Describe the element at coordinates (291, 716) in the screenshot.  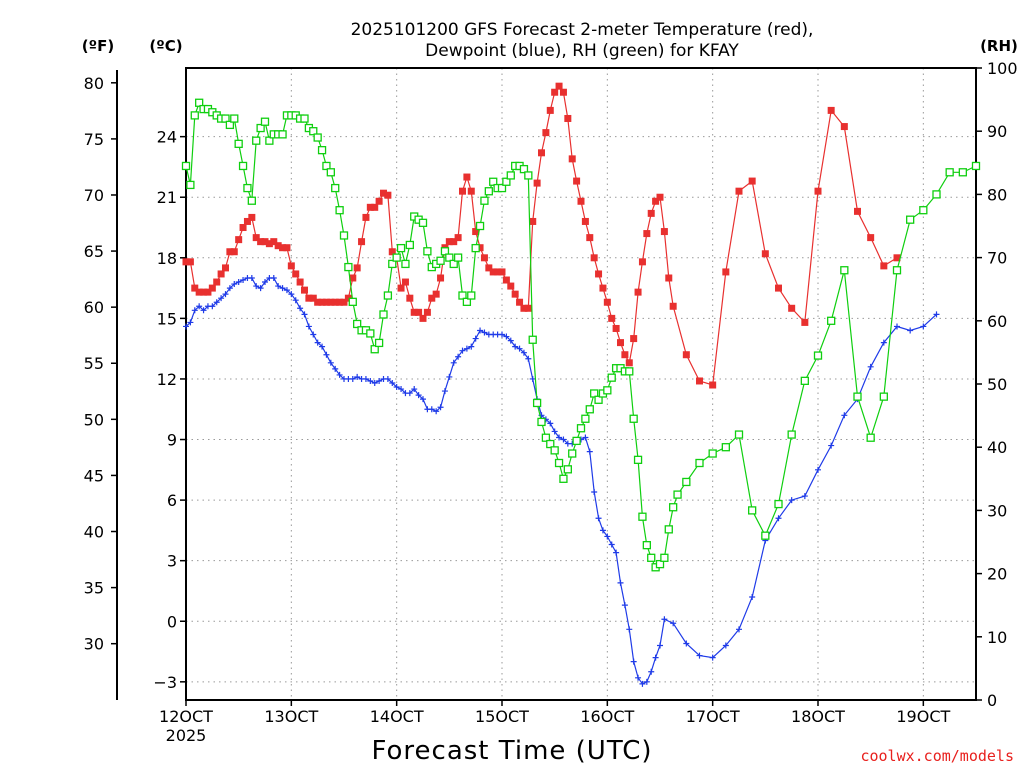
I see `time-tick-label: 13OCT` at that location.